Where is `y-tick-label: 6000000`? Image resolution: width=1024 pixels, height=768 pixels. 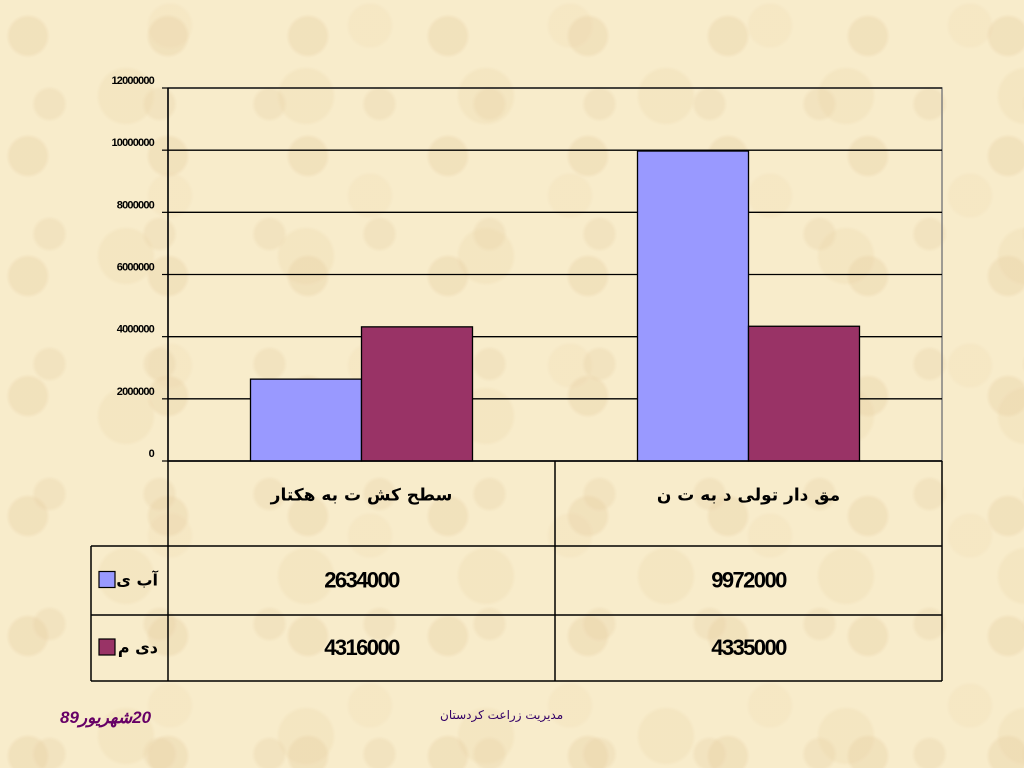
y-tick-label: 6000000 is located at coordinates (136, 268).